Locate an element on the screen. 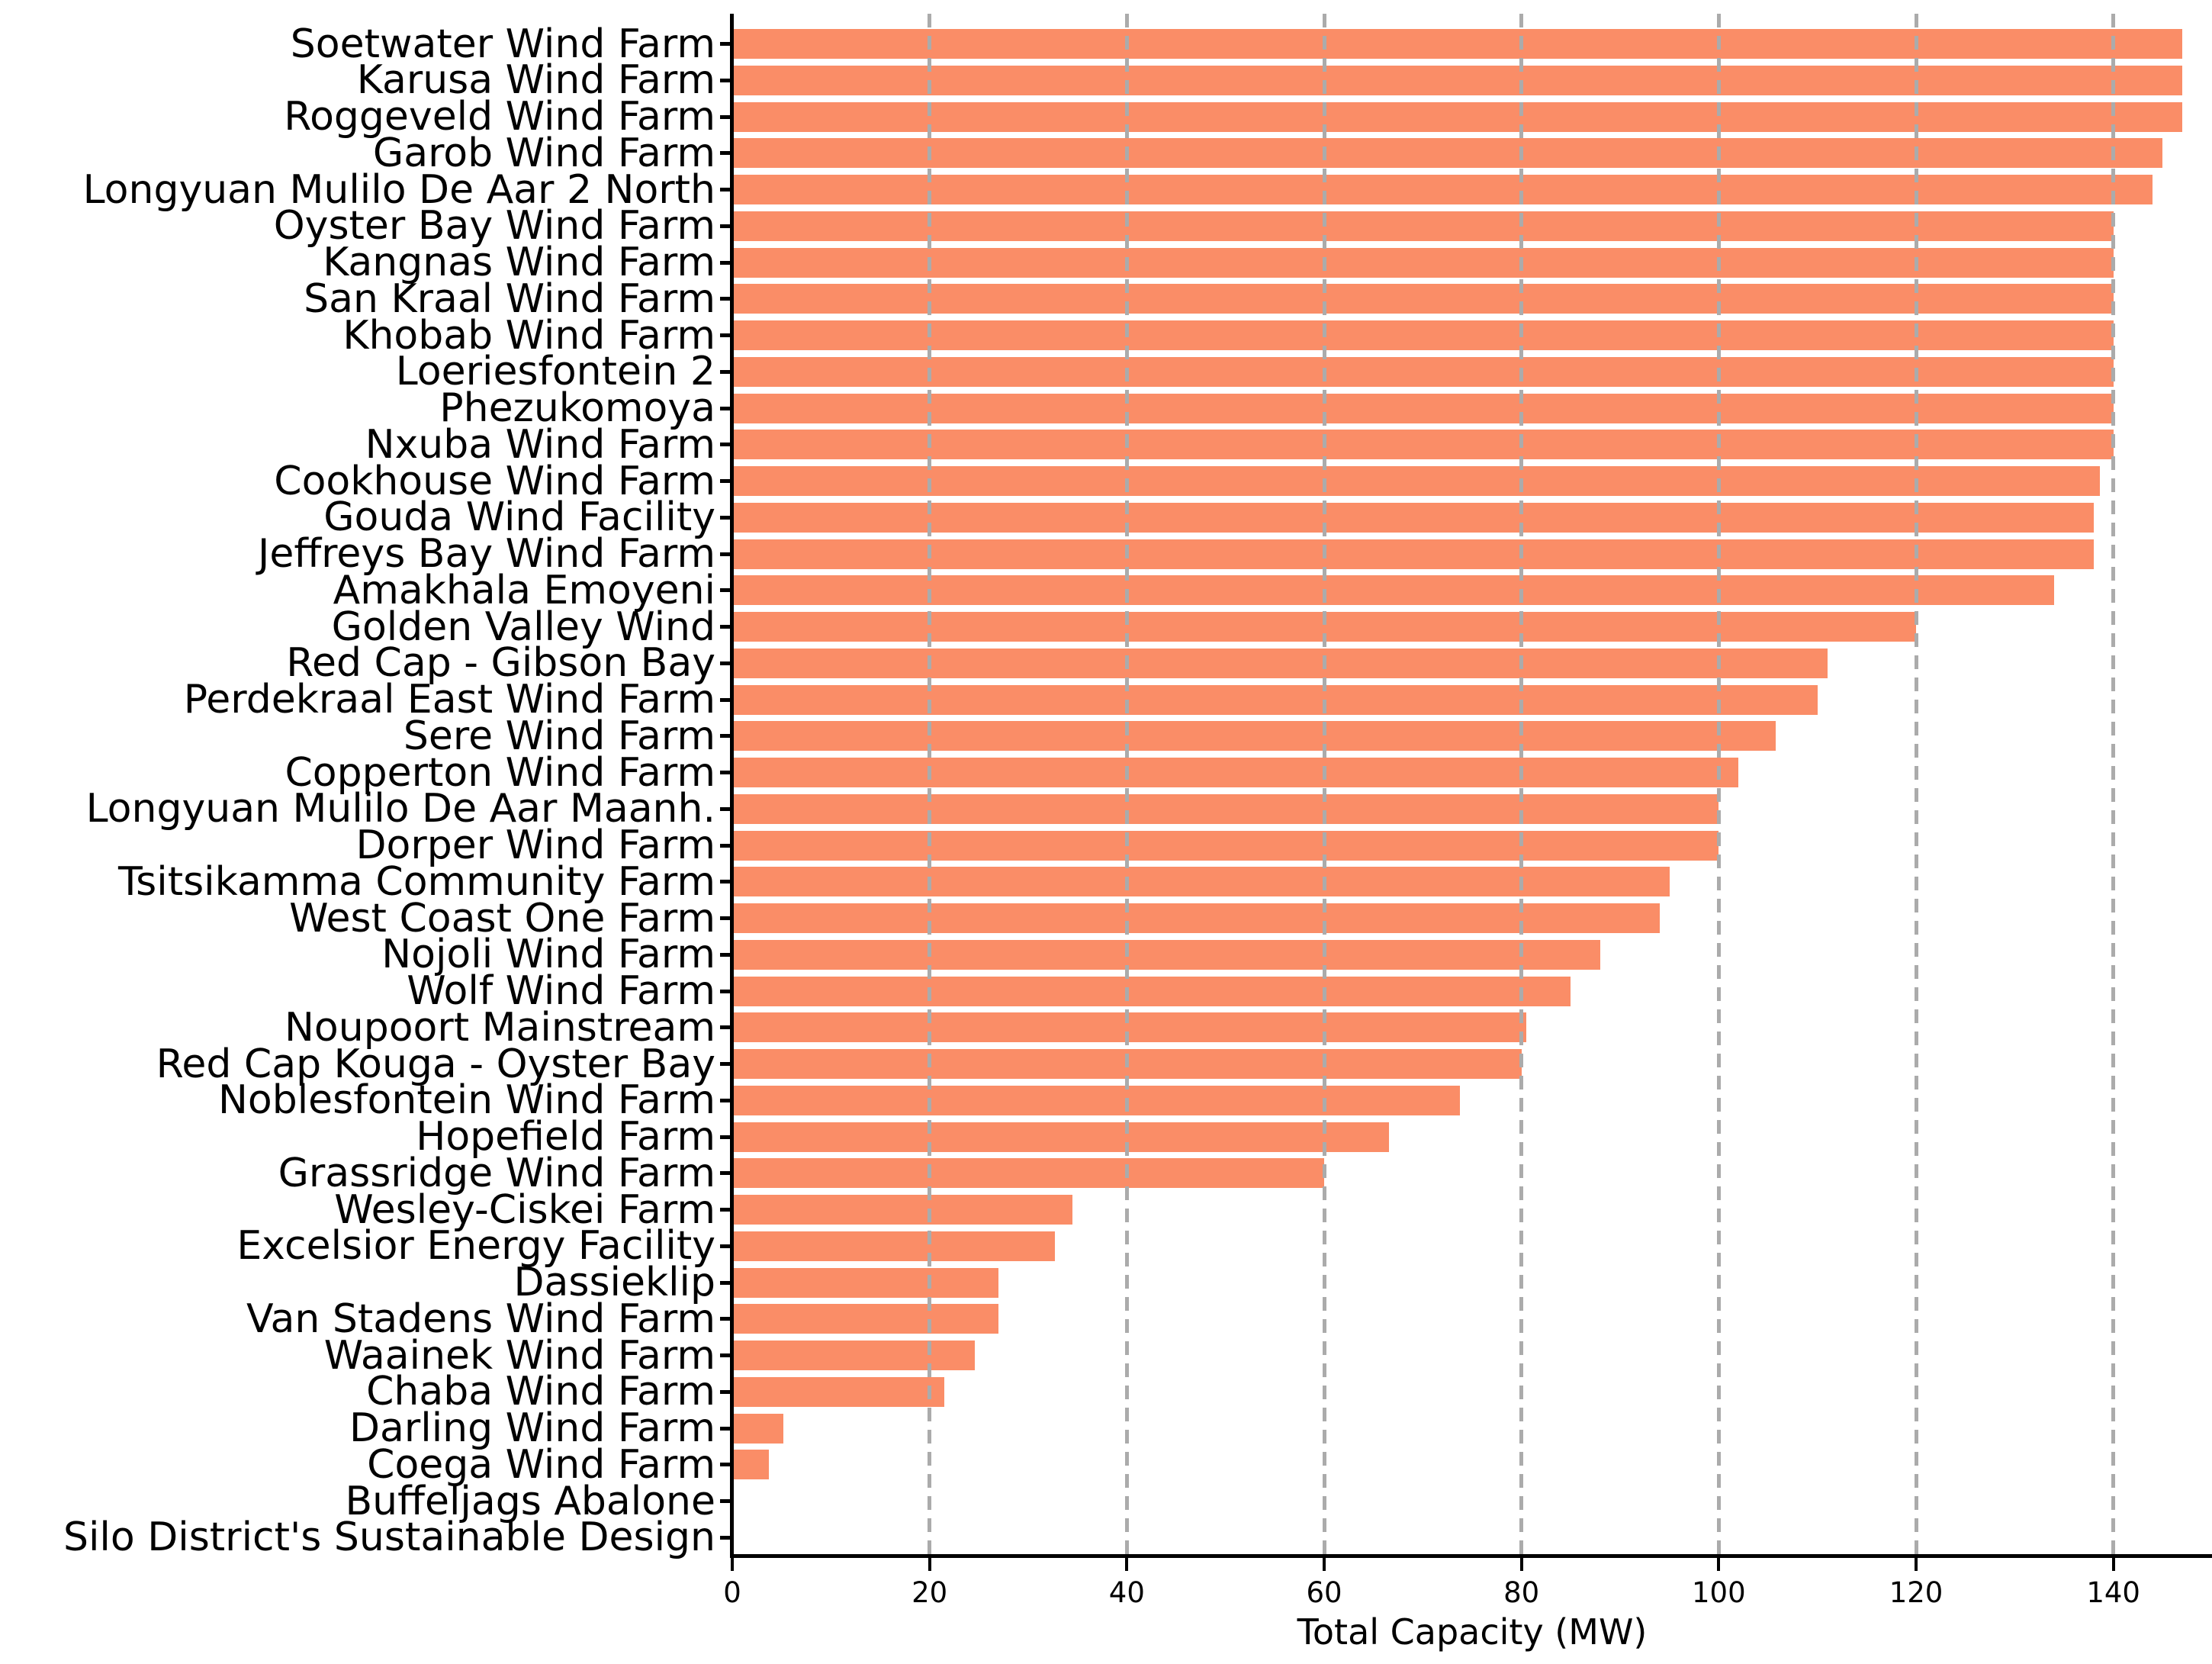 The height and width of the screenshot is (1664, 2212). x-axis-spine is located at coordinates (1471, 1556).